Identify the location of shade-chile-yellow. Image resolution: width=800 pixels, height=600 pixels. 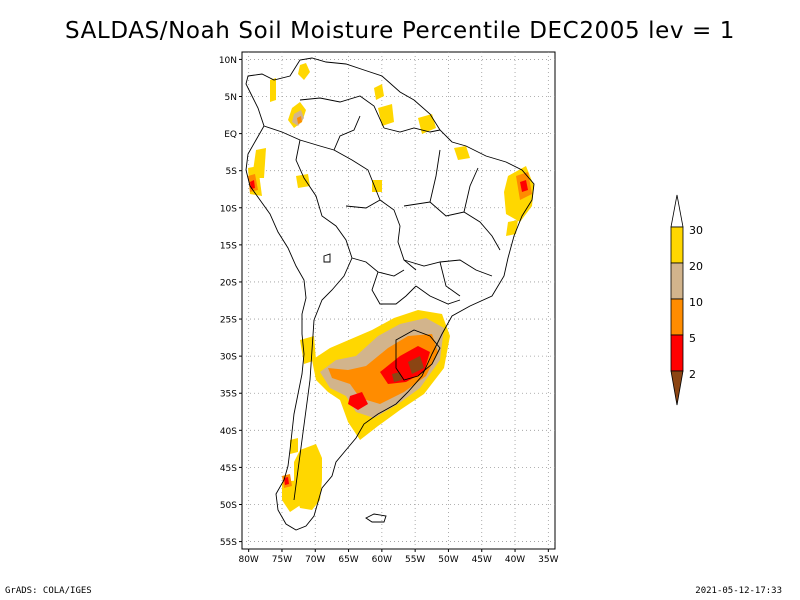
(294, 446).